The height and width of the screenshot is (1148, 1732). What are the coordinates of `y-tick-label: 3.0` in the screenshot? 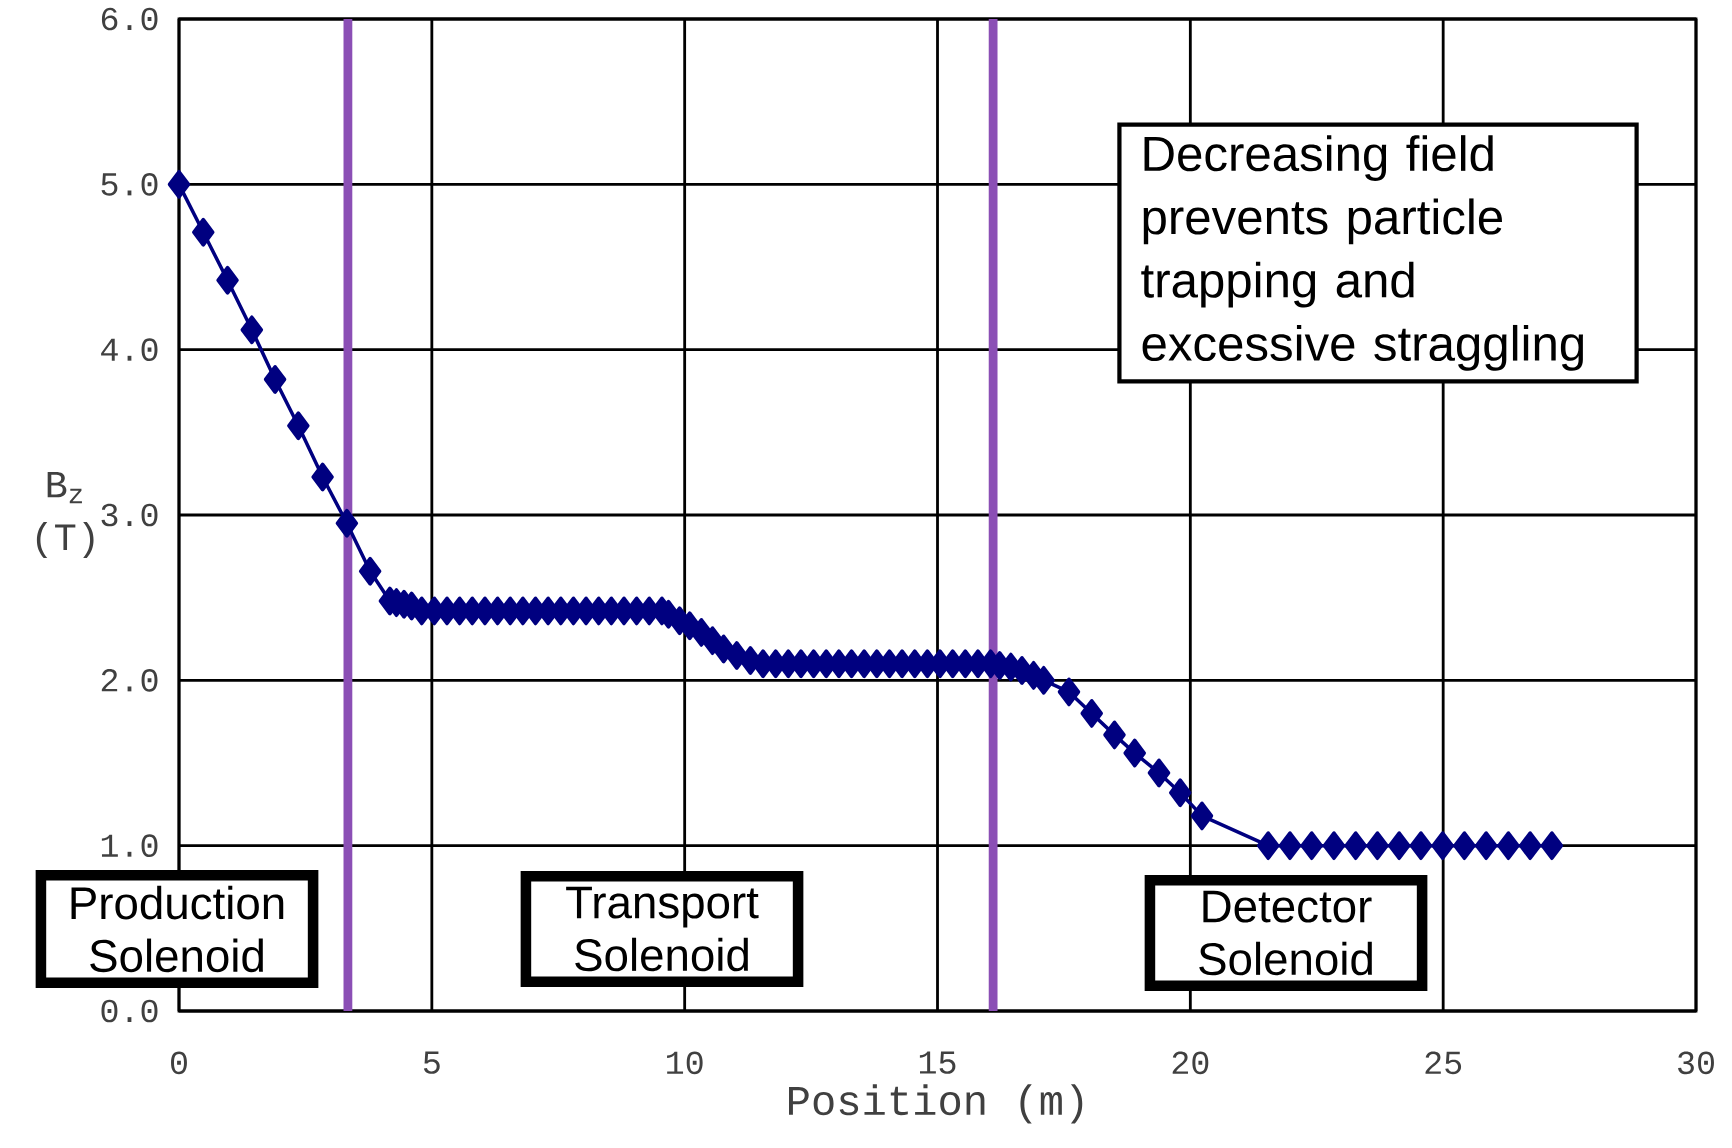 It's located at (129, 515).